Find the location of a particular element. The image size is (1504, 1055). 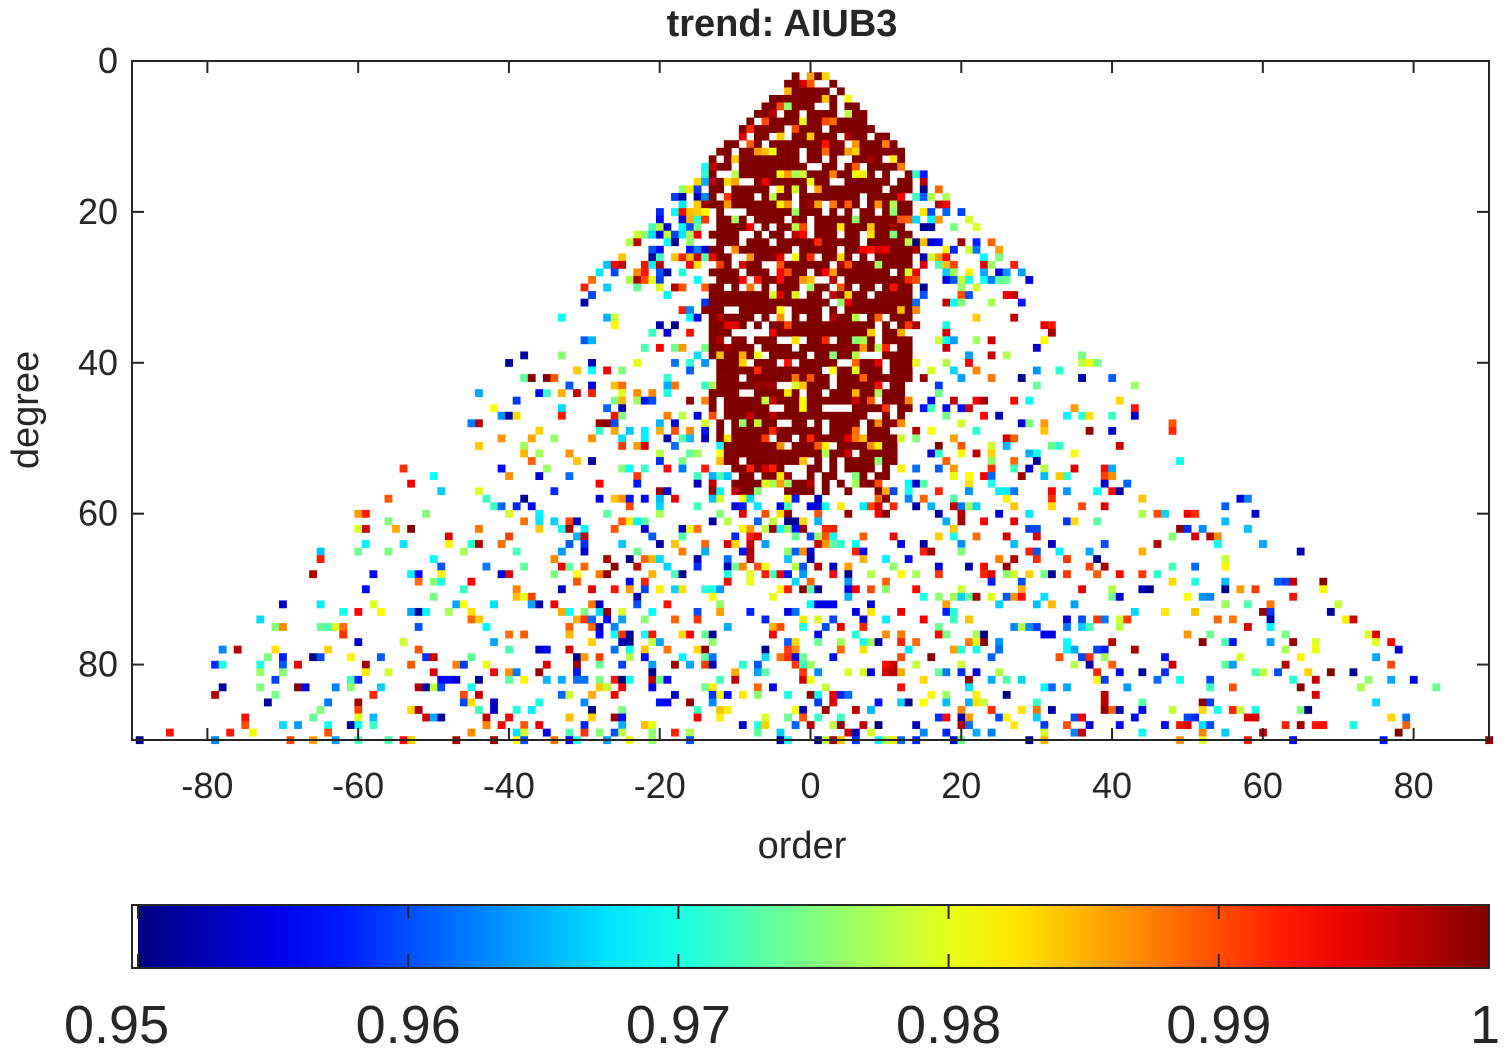

x-axis-label: order is located at coordinates (802, 846).